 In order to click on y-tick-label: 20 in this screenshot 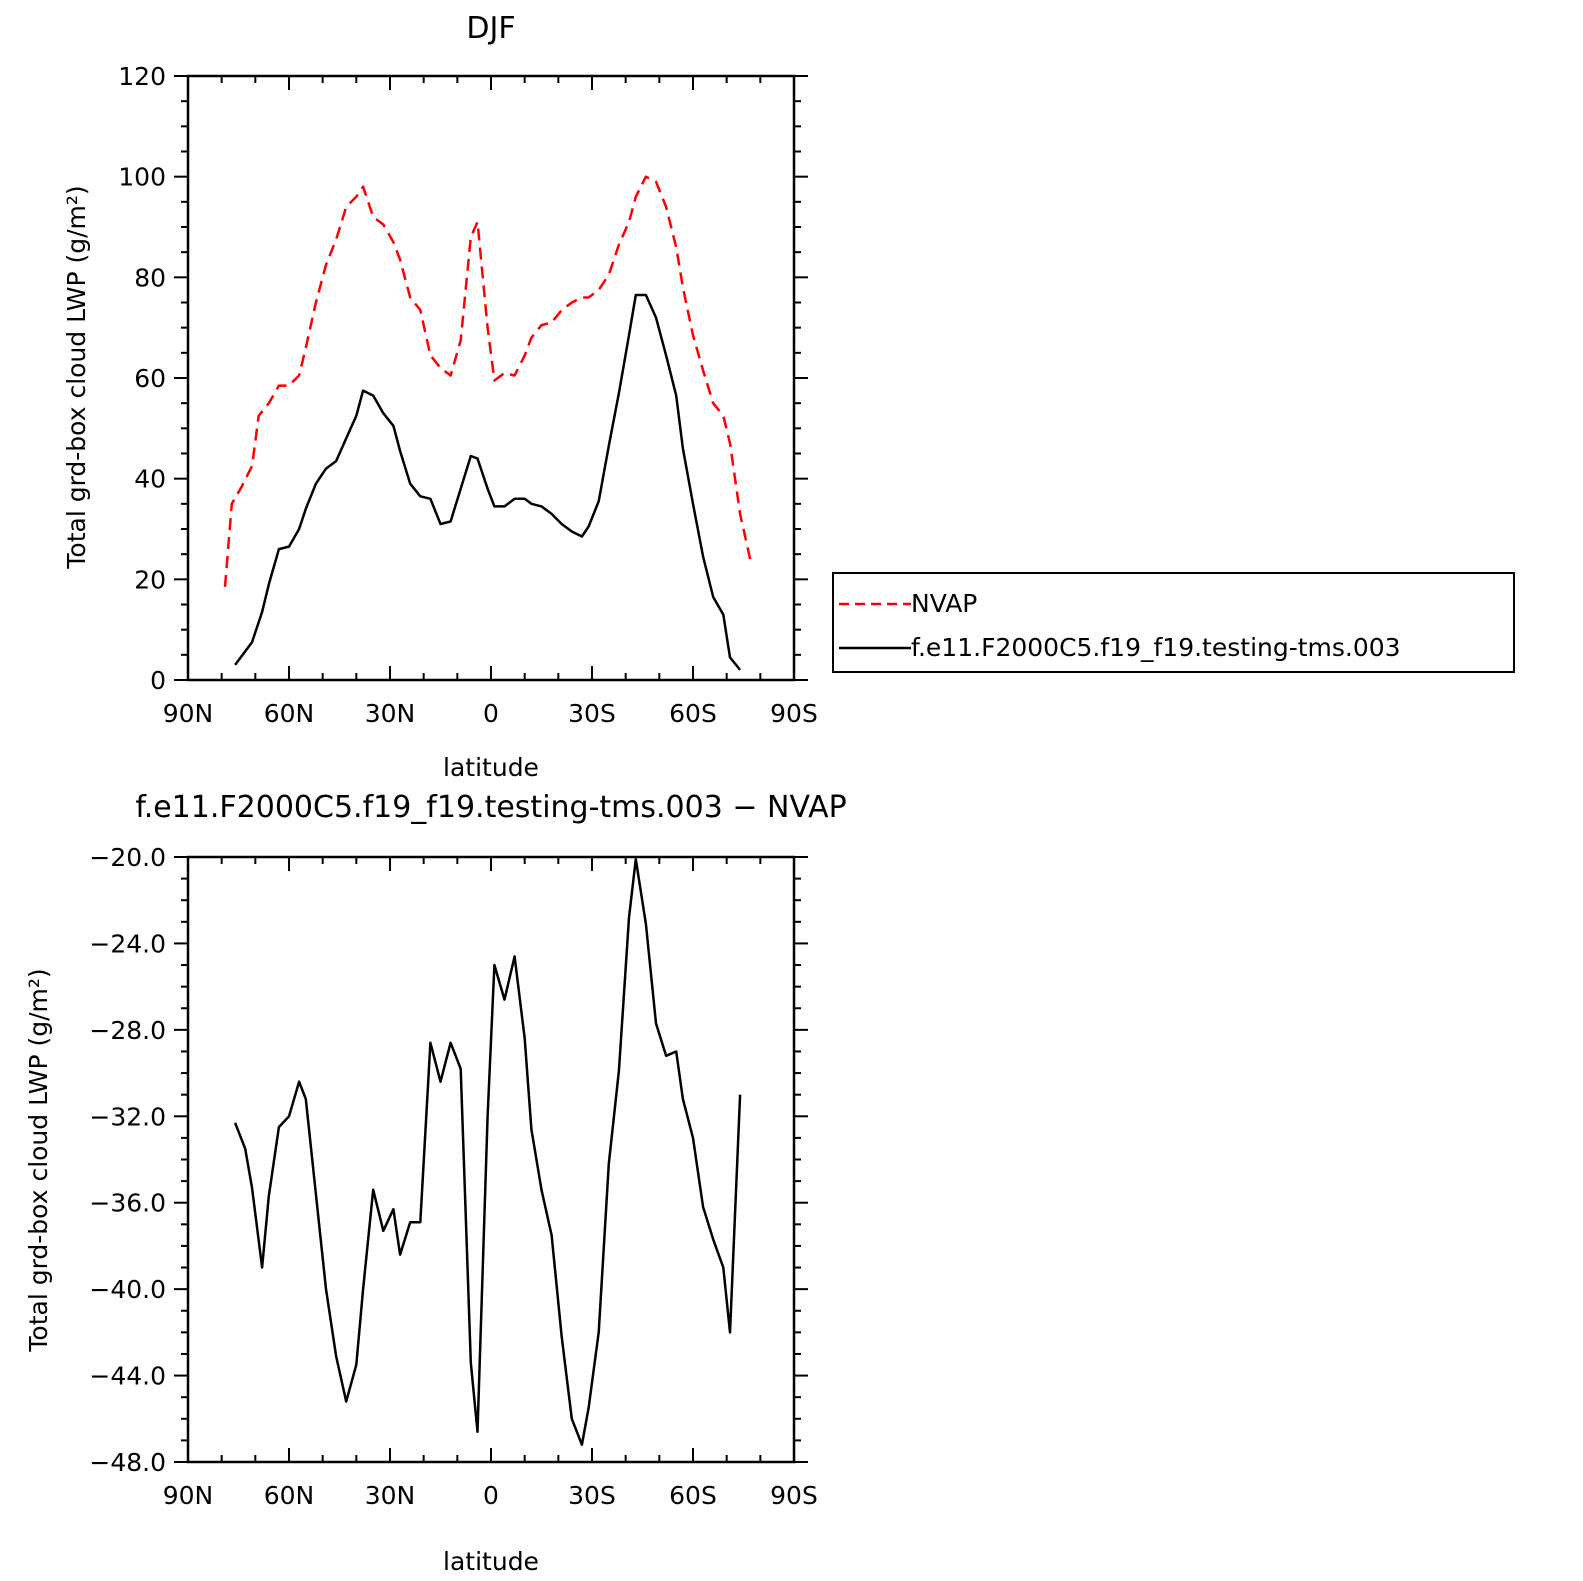, I will do `click(150, 579)`.